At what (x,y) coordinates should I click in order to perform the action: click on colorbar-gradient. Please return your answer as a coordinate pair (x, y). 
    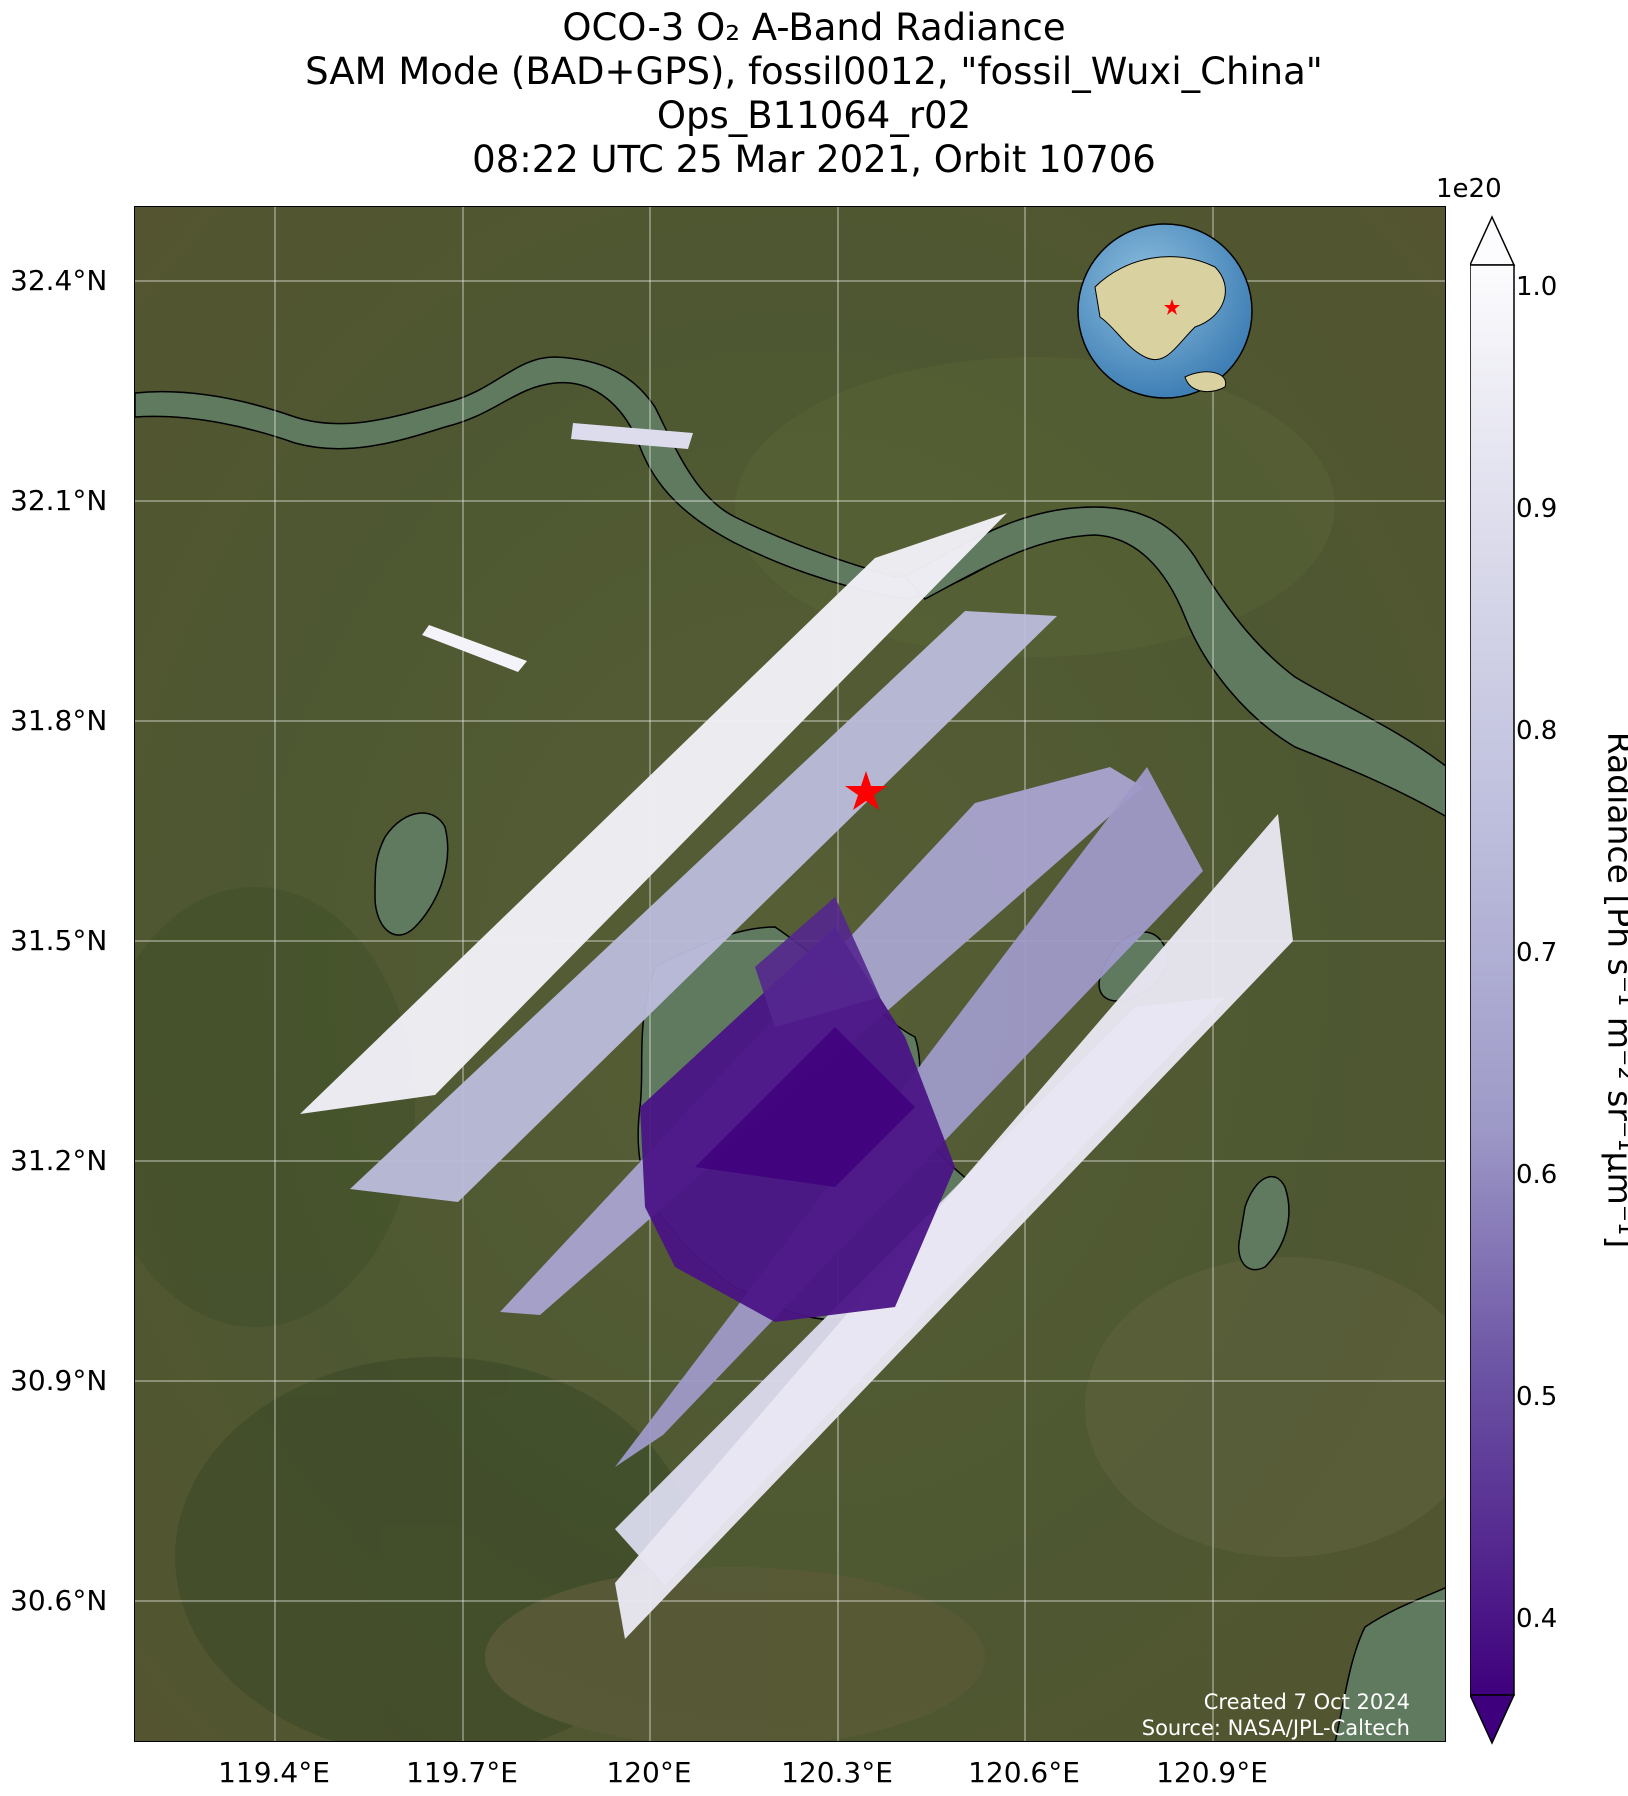
    Looking at the image, I should click on (1492, 980).